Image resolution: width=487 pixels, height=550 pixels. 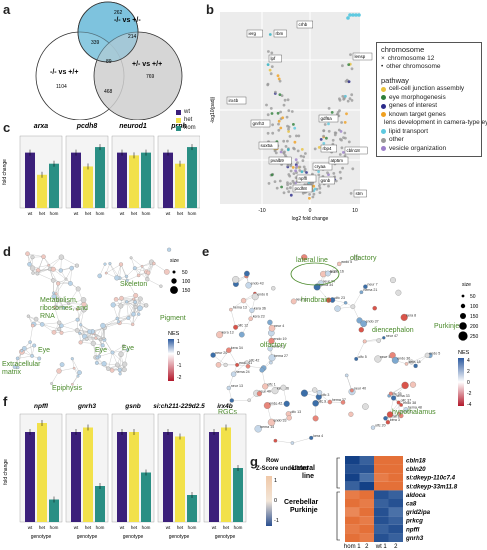 I want to click on genotype-legend-label: het, so click(x=188, y=120).